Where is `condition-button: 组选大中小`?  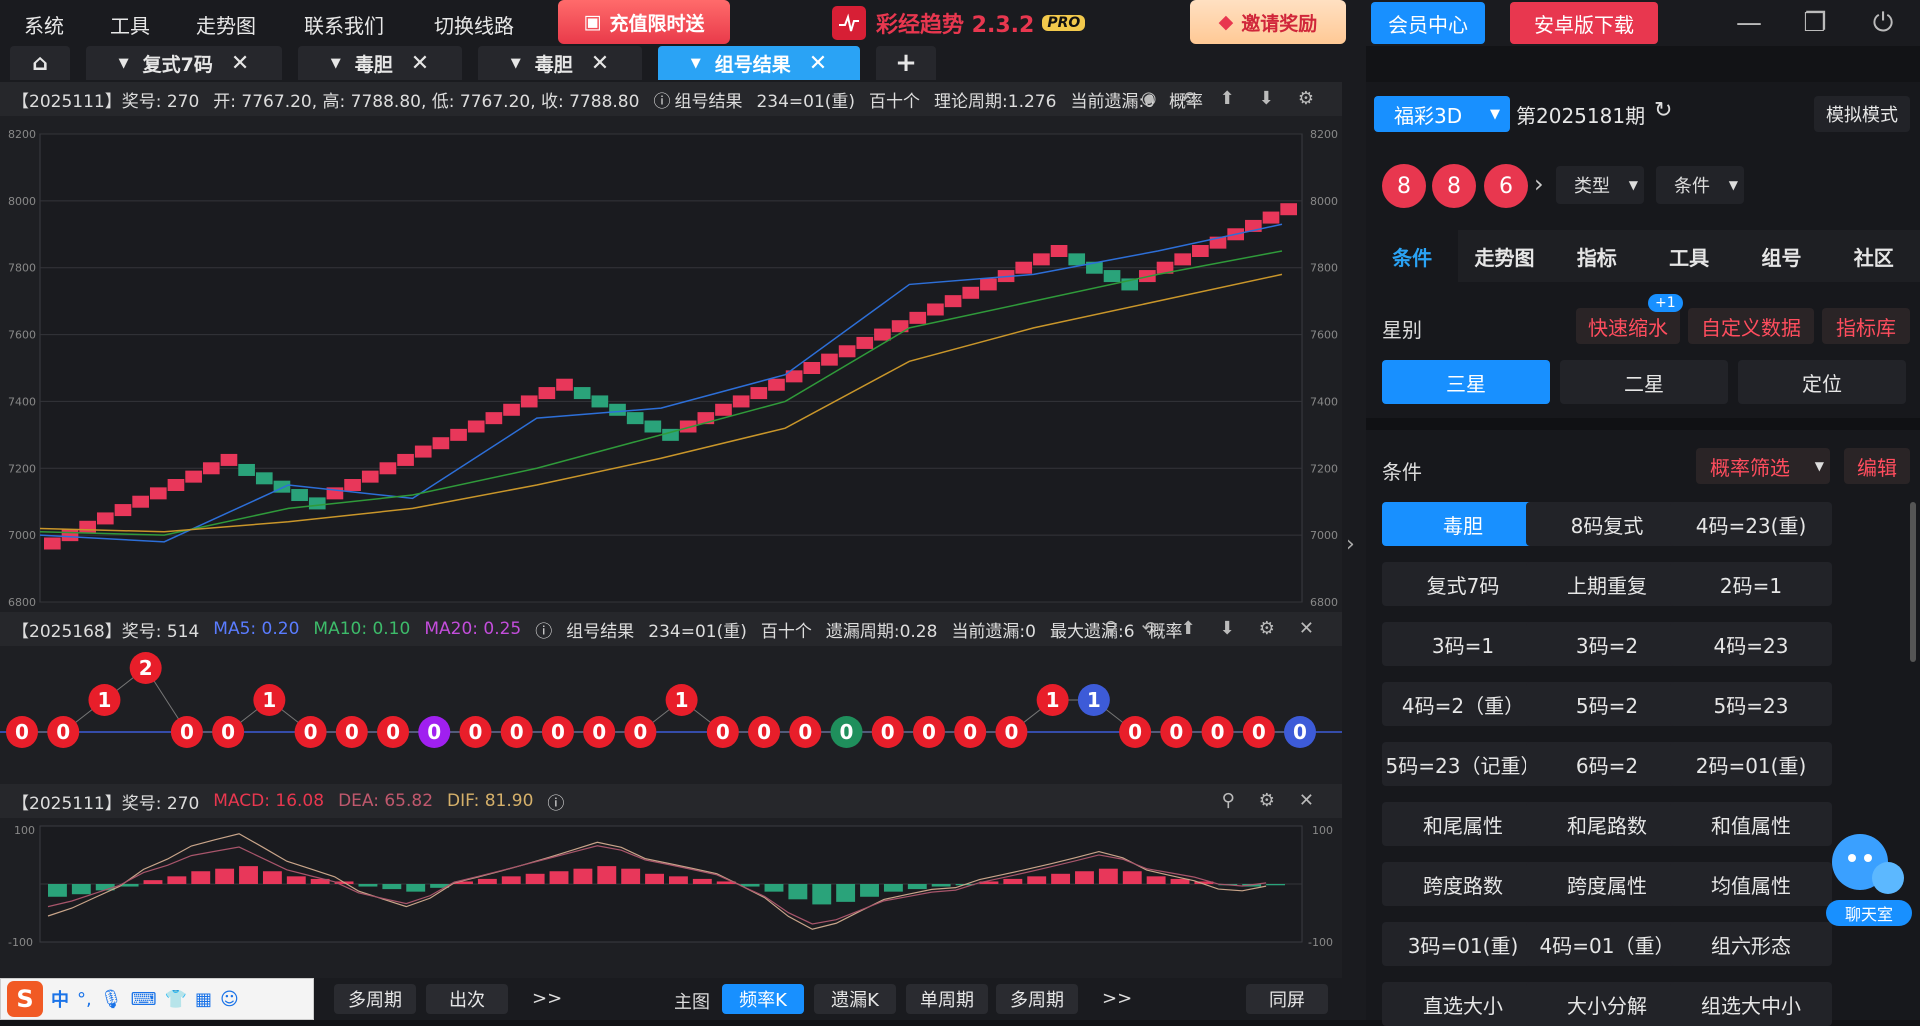 condition-button: 组选大中小 is located at coordinates (1751, 1004).